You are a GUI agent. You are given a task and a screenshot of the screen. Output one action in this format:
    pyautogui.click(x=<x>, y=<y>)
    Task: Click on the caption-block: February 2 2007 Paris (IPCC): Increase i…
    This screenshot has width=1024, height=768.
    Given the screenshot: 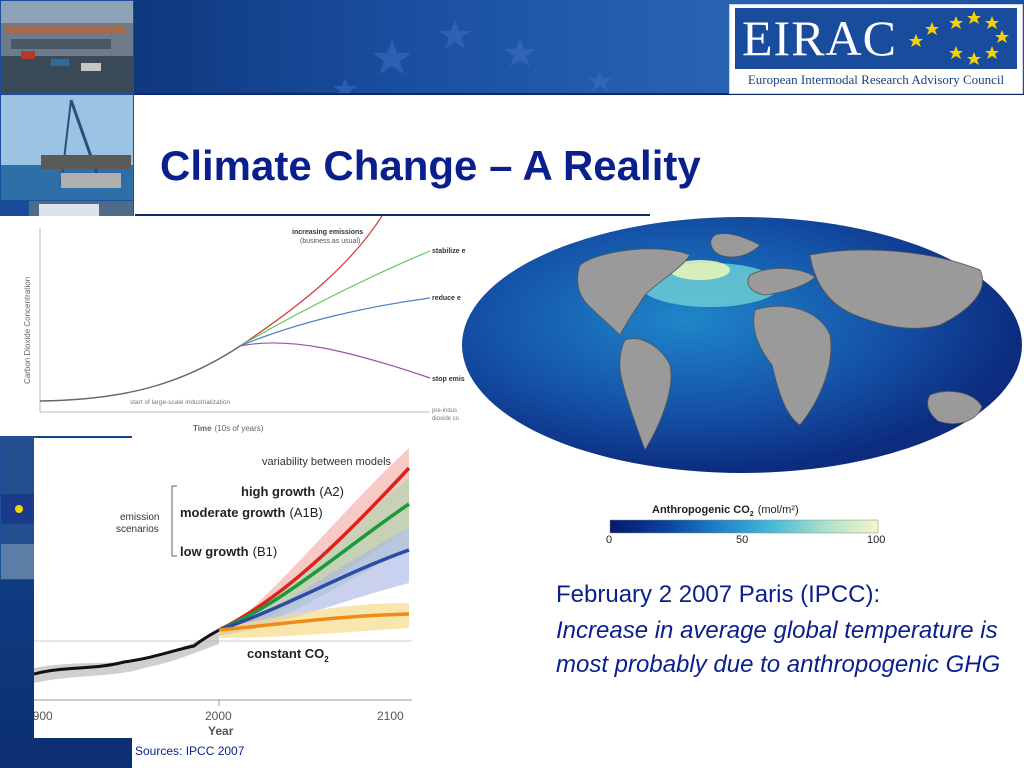 What is the action you would take?
    pyautogui.click(x=781, y=630)
    